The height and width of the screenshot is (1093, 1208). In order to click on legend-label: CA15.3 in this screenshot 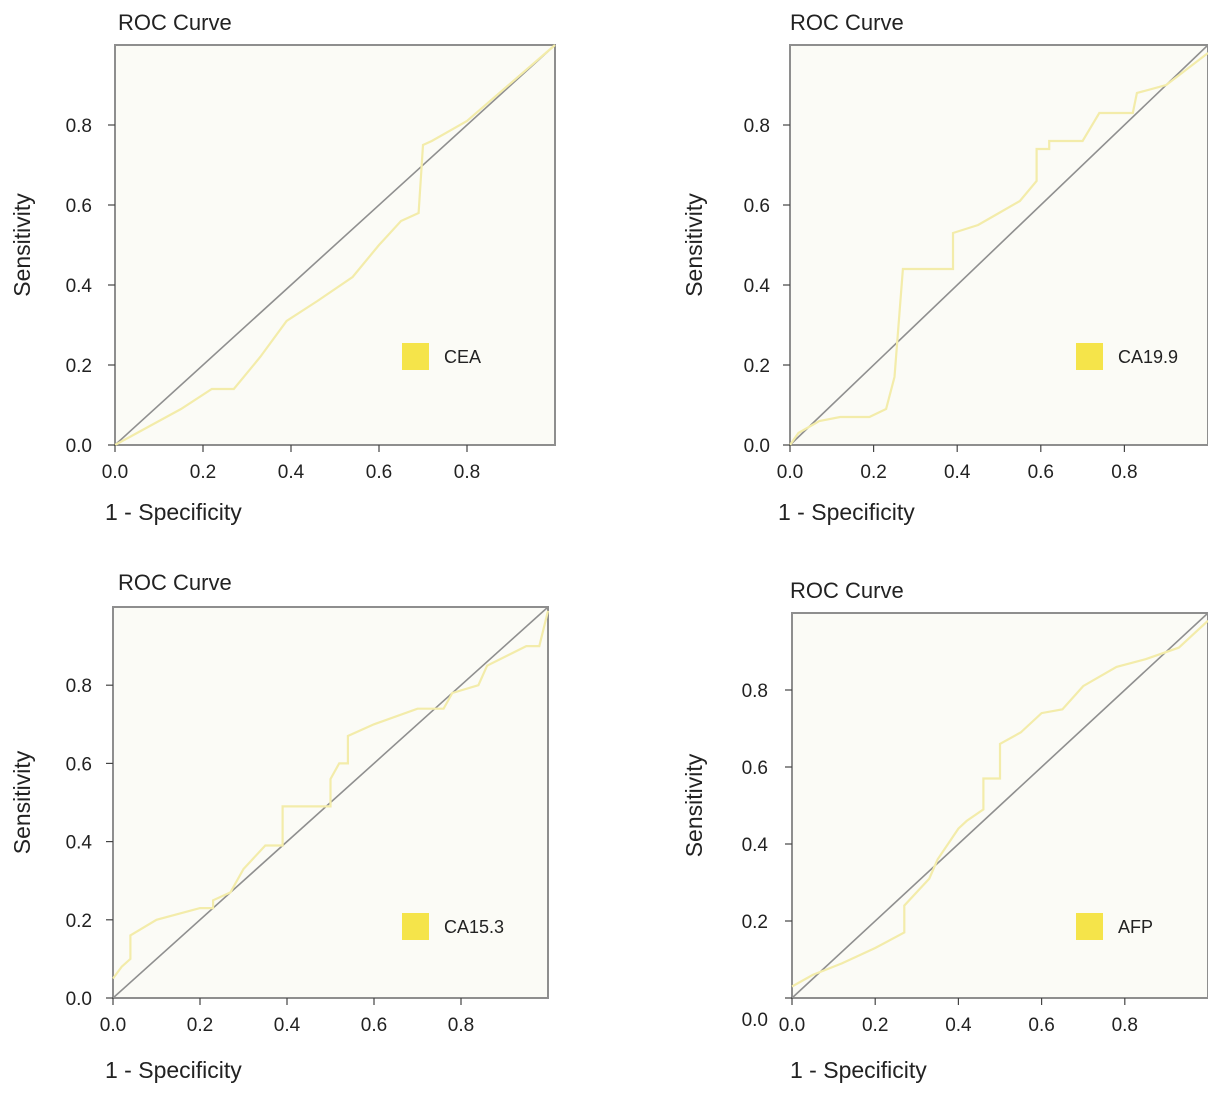, I will do `click(474, 927)`.